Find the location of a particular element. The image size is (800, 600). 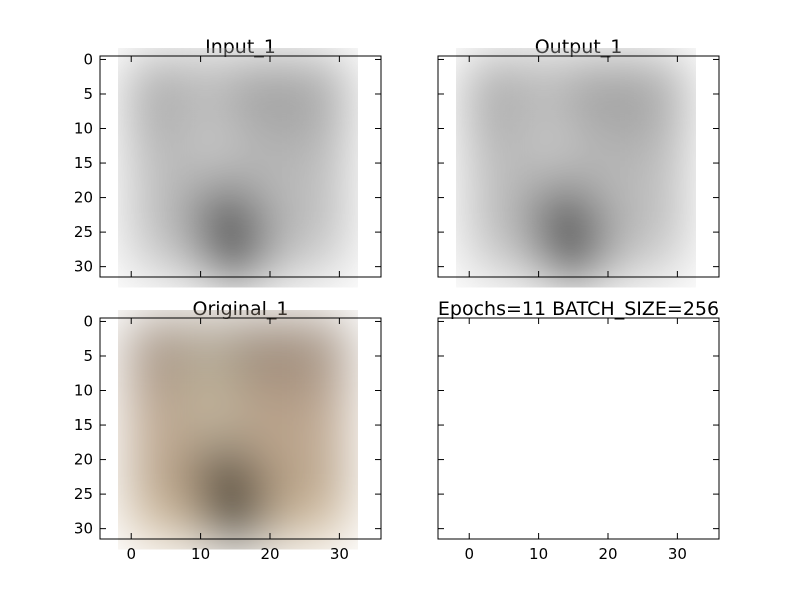

axis-ticks is located at coordinates (578, 166).